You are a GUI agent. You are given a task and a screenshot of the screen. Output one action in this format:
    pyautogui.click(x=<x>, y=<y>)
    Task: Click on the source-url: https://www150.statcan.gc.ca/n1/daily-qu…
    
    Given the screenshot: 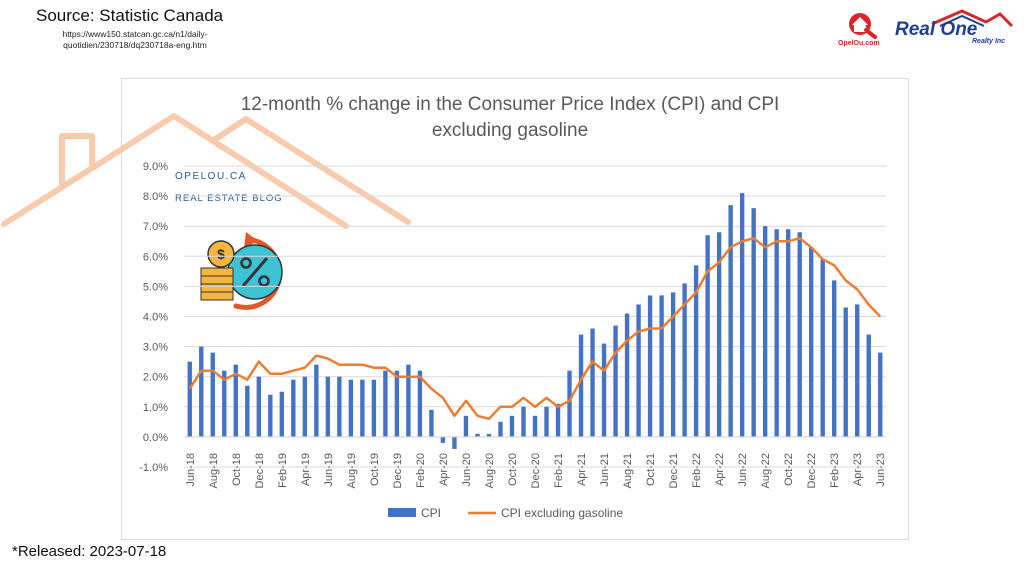 What is the action you would take?
    pyautogui.click(x=135, y=39)
    